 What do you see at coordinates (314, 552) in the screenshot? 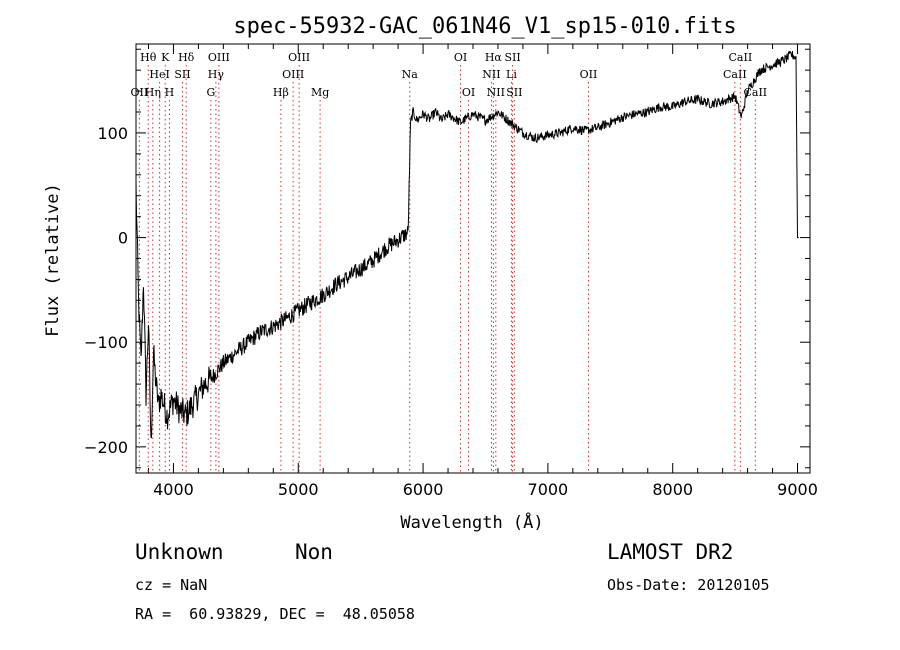
I see `subclass-label: Non` at bounding box center [314, 552].